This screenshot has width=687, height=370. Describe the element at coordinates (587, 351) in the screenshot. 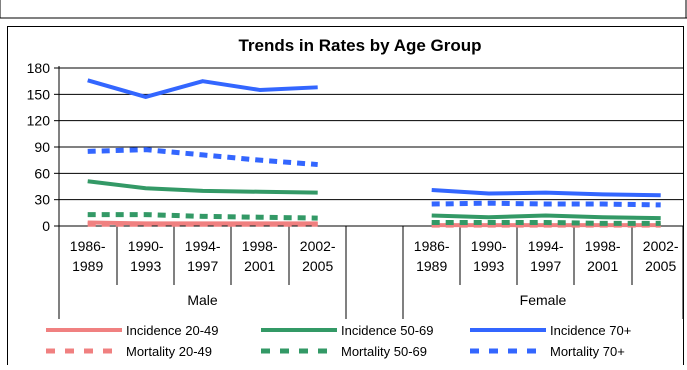

I see `legend-label: Mortality 70+` at that location.